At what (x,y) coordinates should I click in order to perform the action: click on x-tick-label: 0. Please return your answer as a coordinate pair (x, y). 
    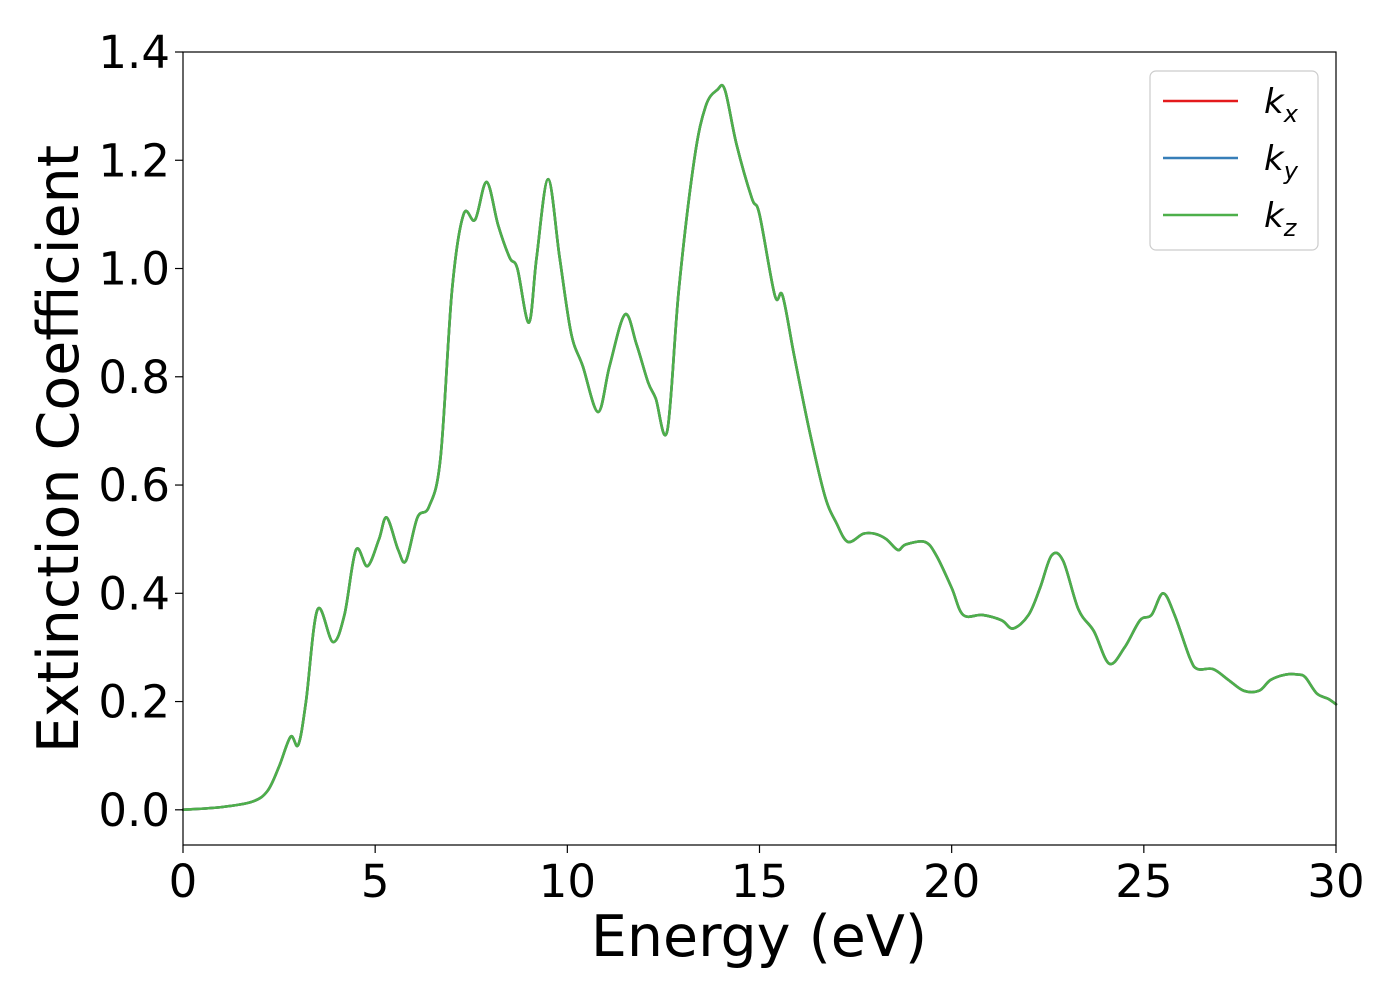
    Looking at the image, I should click on (183, 881).